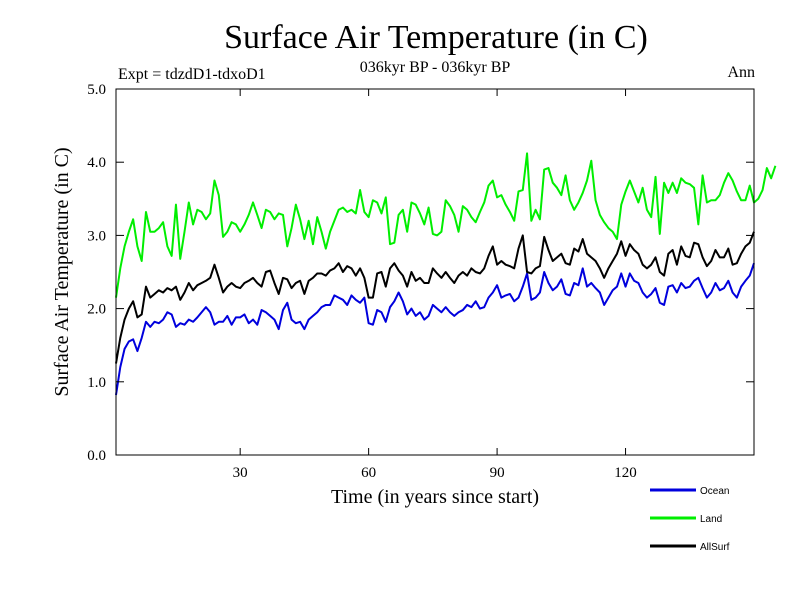 This screenshot has height=600, width=800. I want to click on x-tick-label: 90, so click(497, 473).